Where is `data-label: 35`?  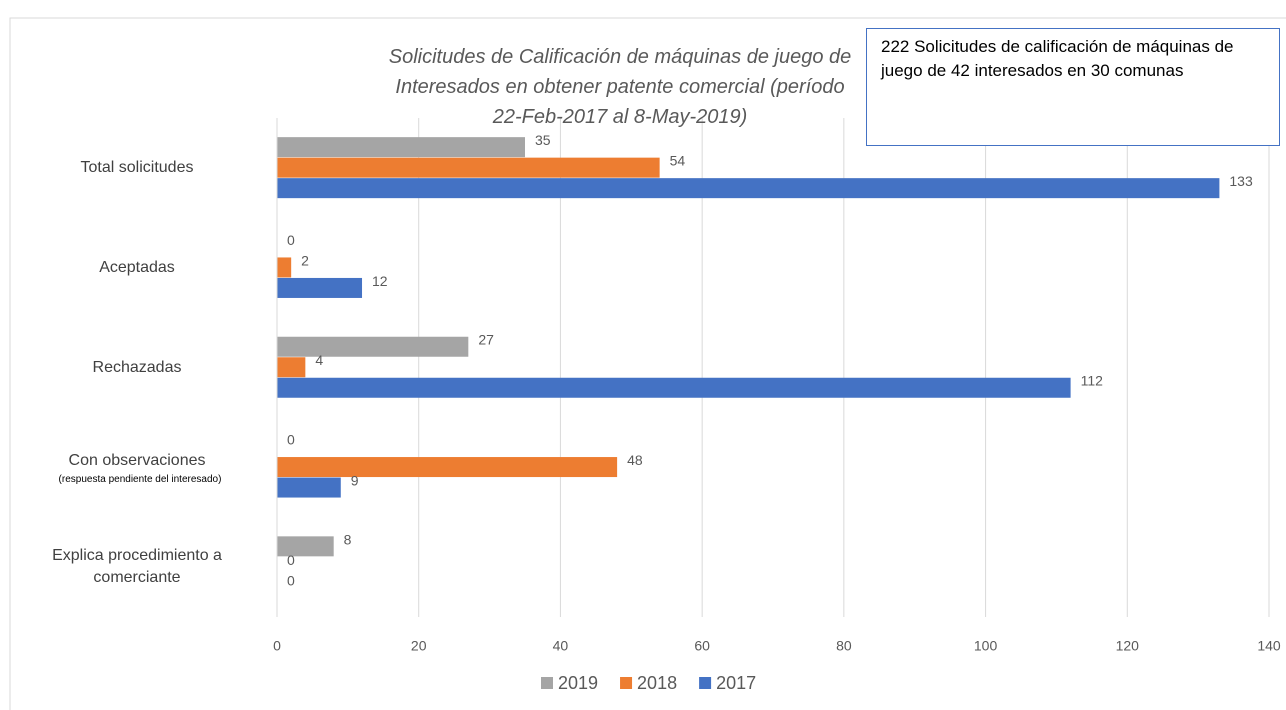 data-label: 35 is located at coordinates (543, 140).